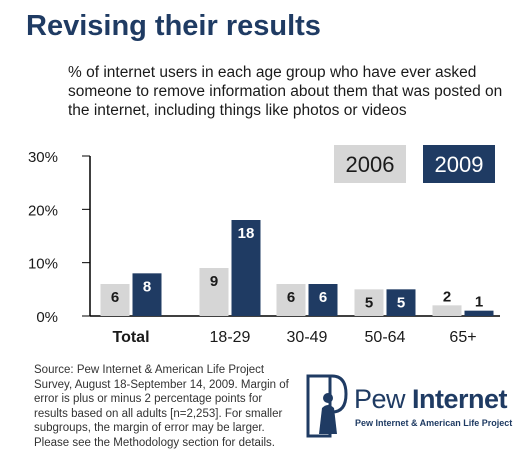  What do you see at coordinates (447, 296) in the screenshot?
I see `bar-value-label: 2` at bounding box center [447, 296].